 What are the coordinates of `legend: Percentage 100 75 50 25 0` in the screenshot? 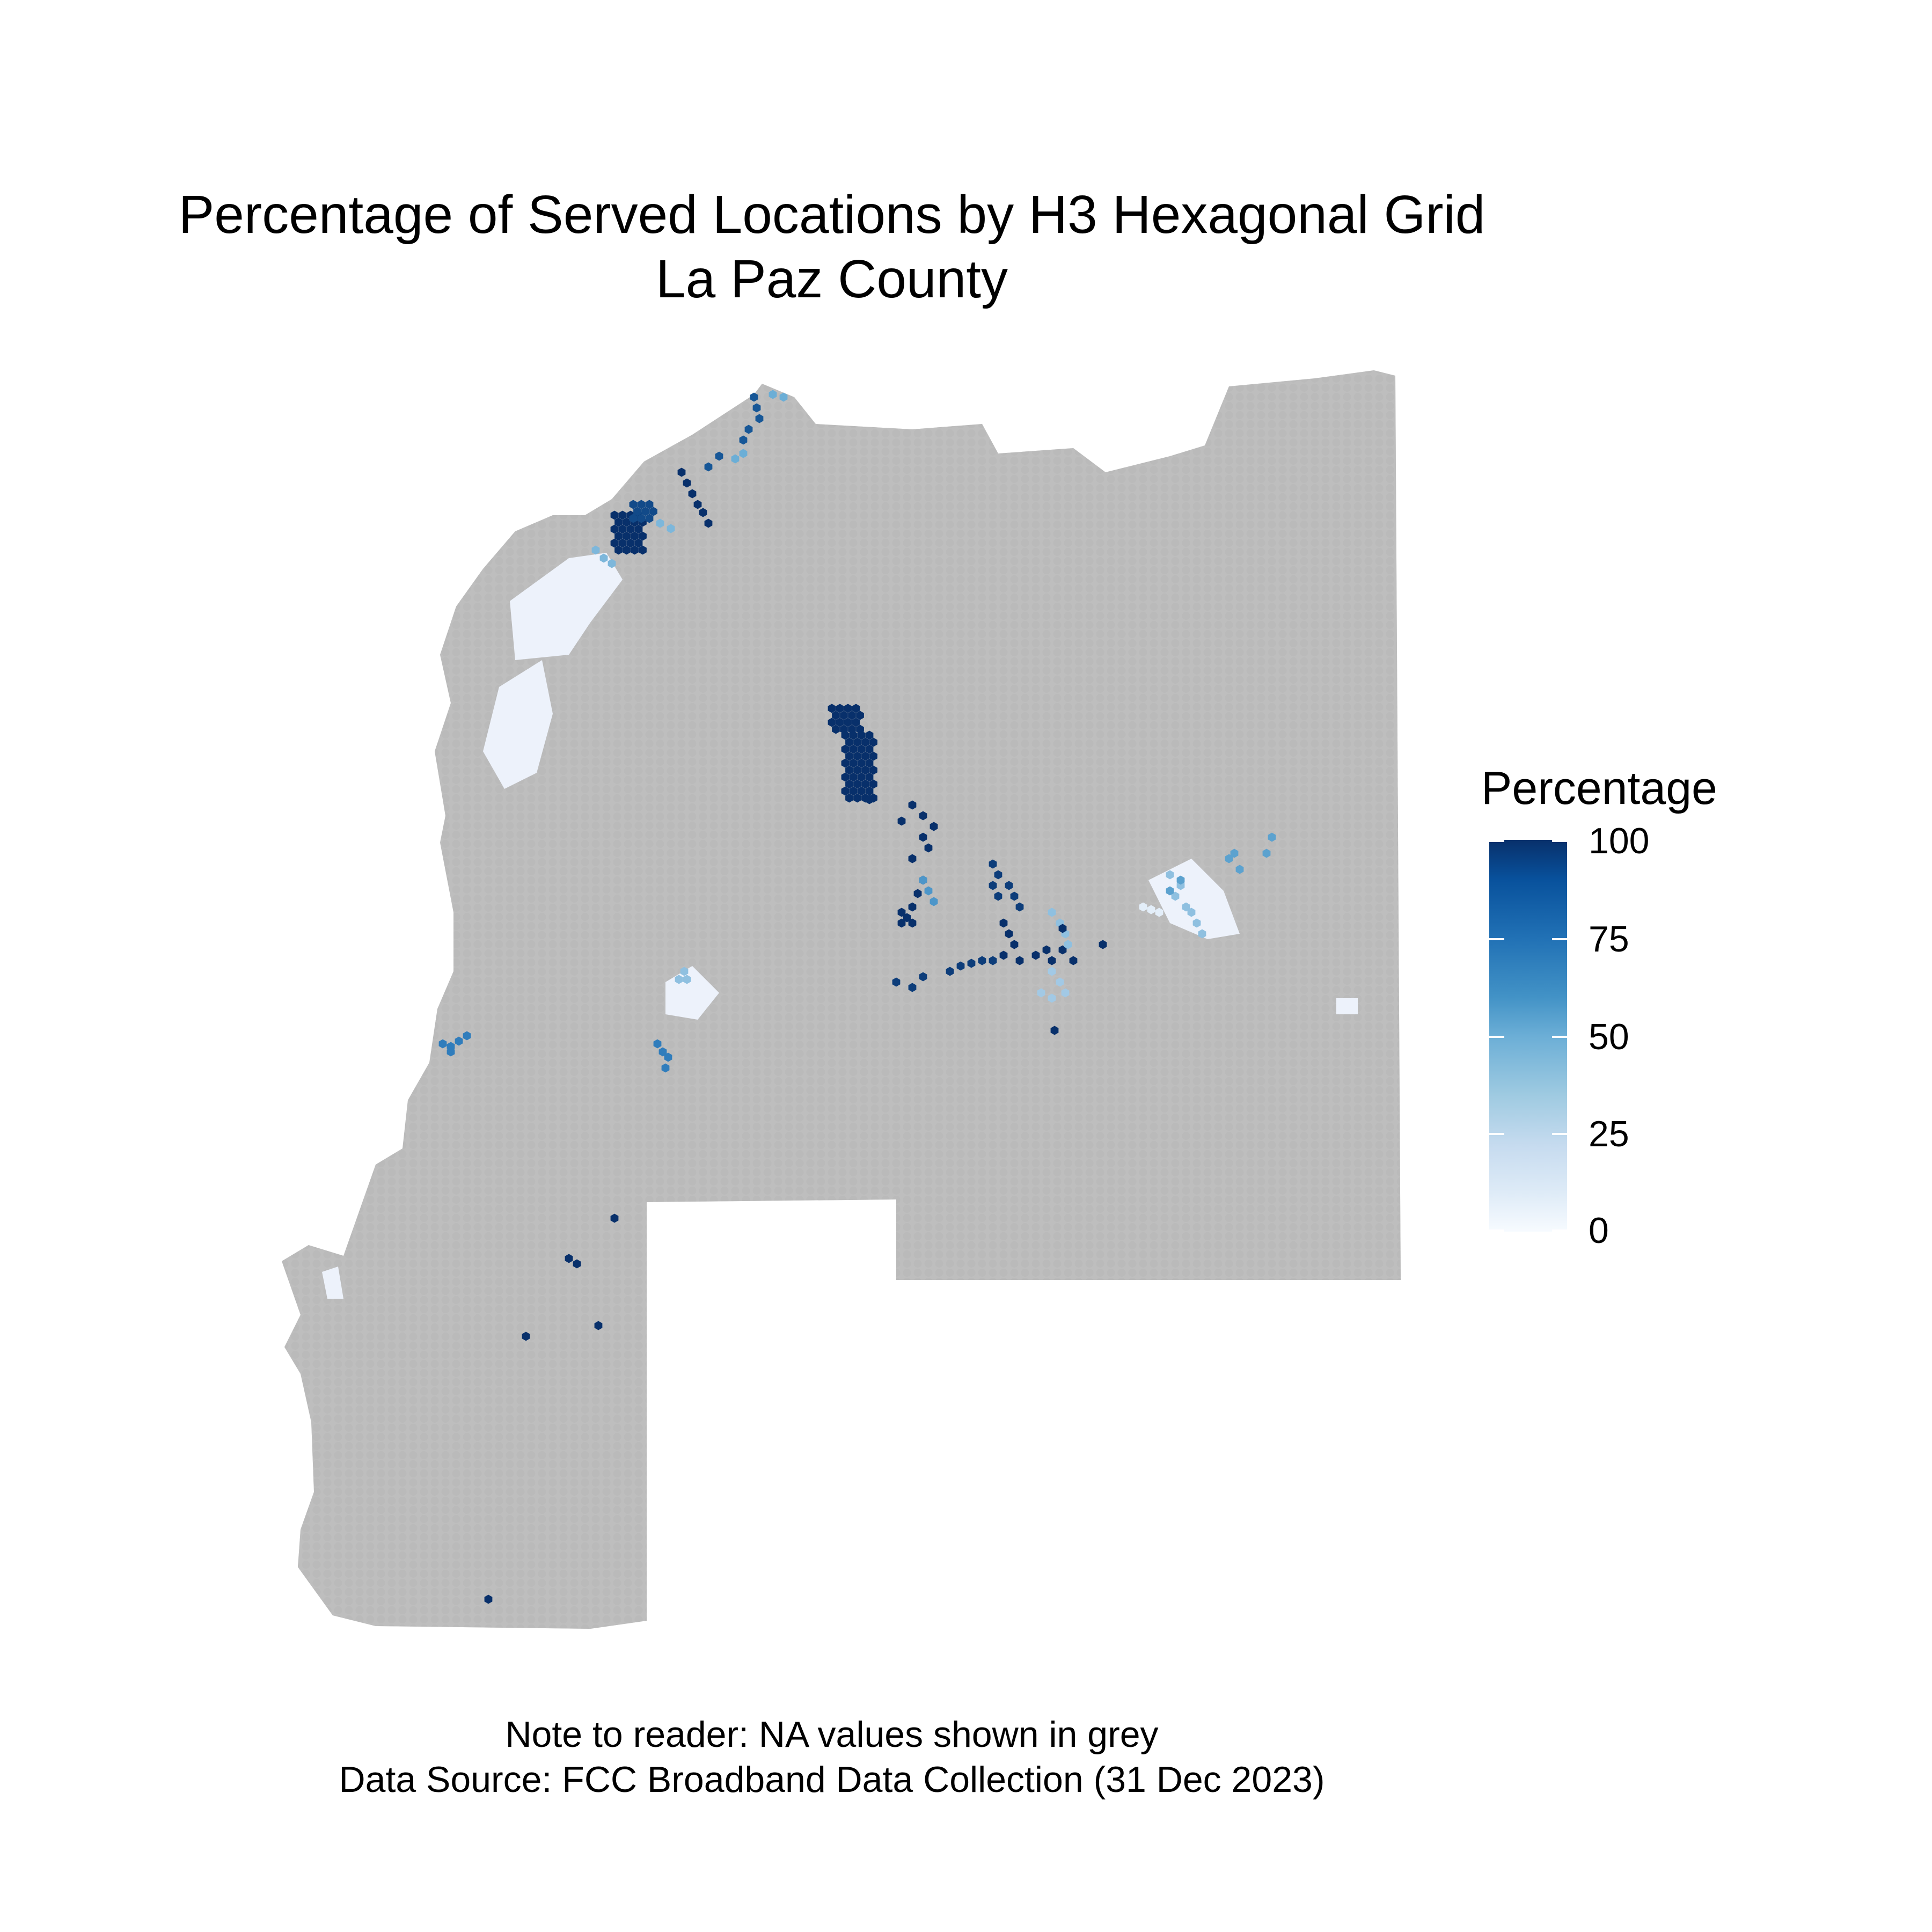 It's located at (1615, 1005).